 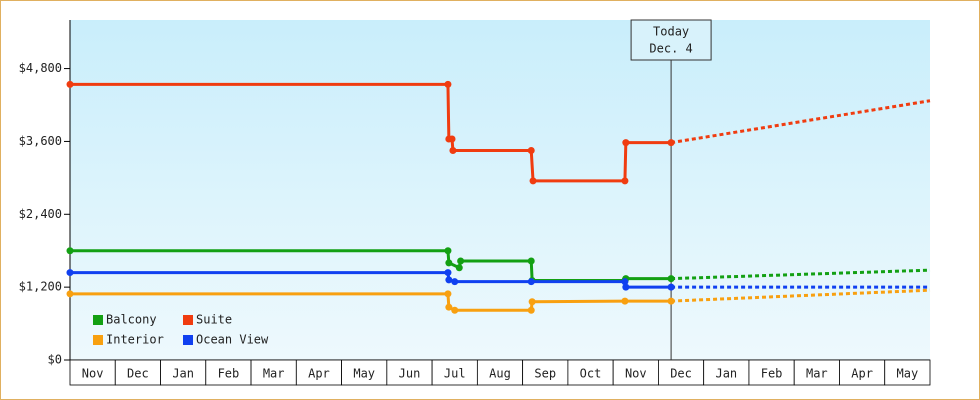 What do you see at coordinates (40, 287) in the screenshot?
I see `y-tick-label: $1,200` at bounding box center [40, 287].